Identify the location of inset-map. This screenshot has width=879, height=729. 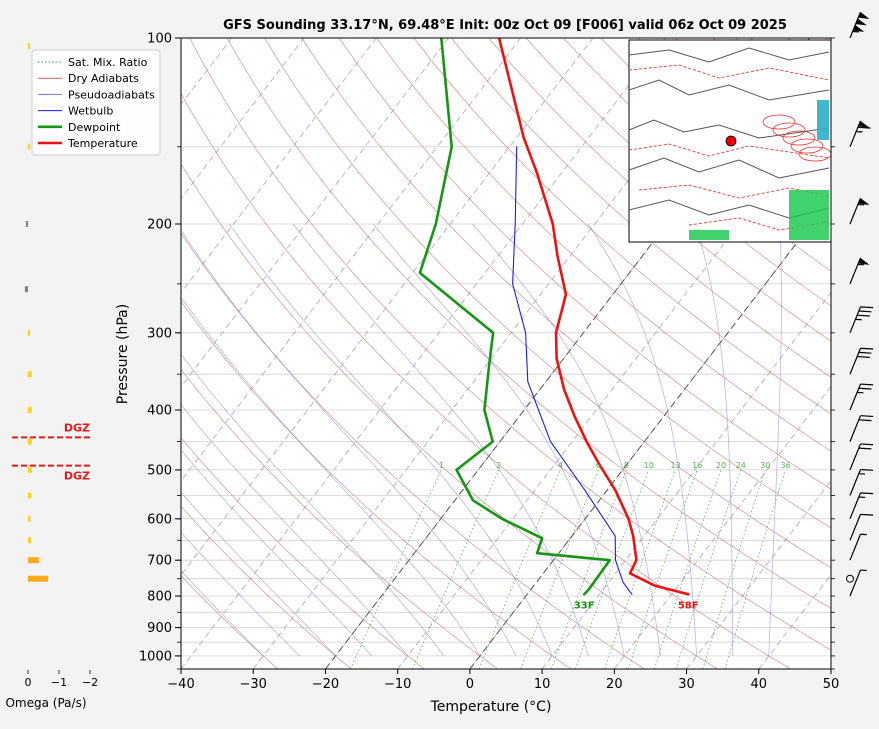
(730, 141).